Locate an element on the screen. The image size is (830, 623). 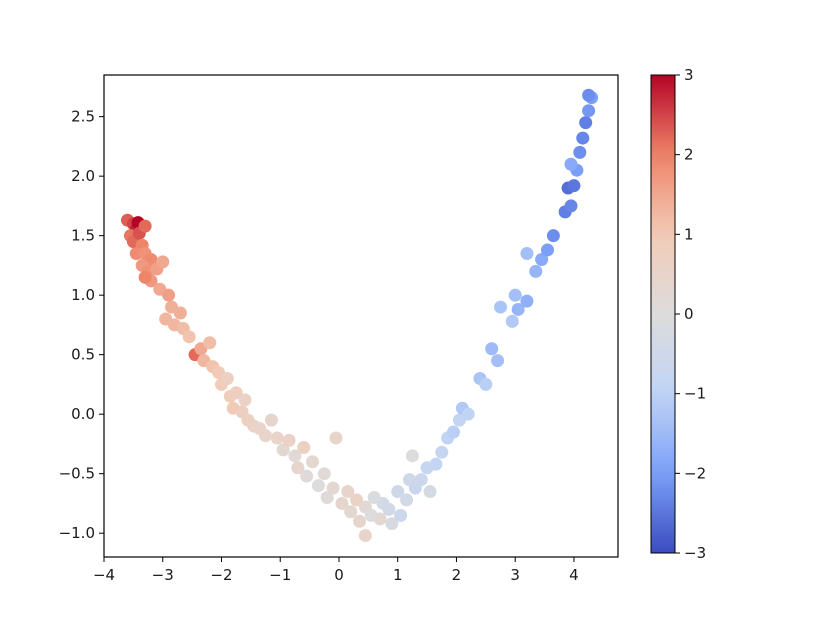
y-tick-label: 1.5 is located at coordinates (83, 236).